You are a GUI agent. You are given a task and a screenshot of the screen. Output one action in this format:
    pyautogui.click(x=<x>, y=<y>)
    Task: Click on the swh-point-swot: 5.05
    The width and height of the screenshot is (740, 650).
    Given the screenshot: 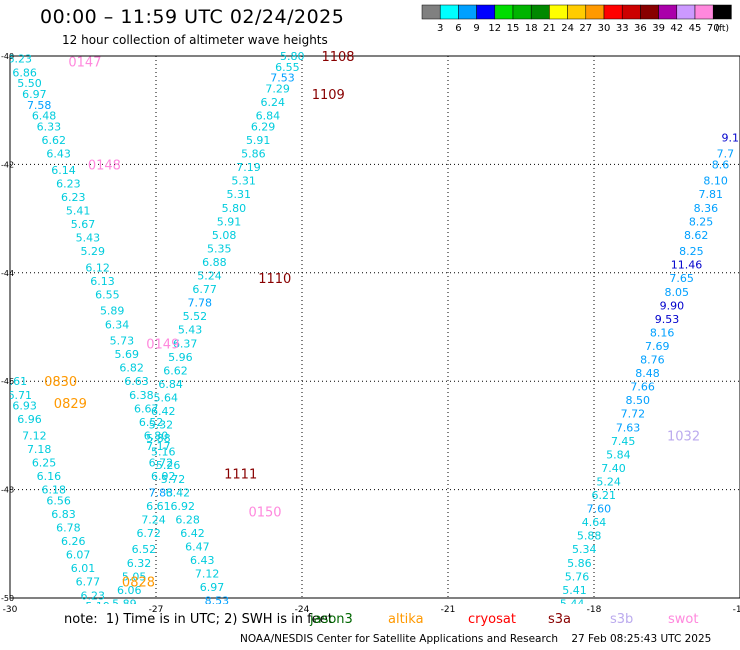 What is the action you would take?
    pyautogui.click(x=134, y=576)
    